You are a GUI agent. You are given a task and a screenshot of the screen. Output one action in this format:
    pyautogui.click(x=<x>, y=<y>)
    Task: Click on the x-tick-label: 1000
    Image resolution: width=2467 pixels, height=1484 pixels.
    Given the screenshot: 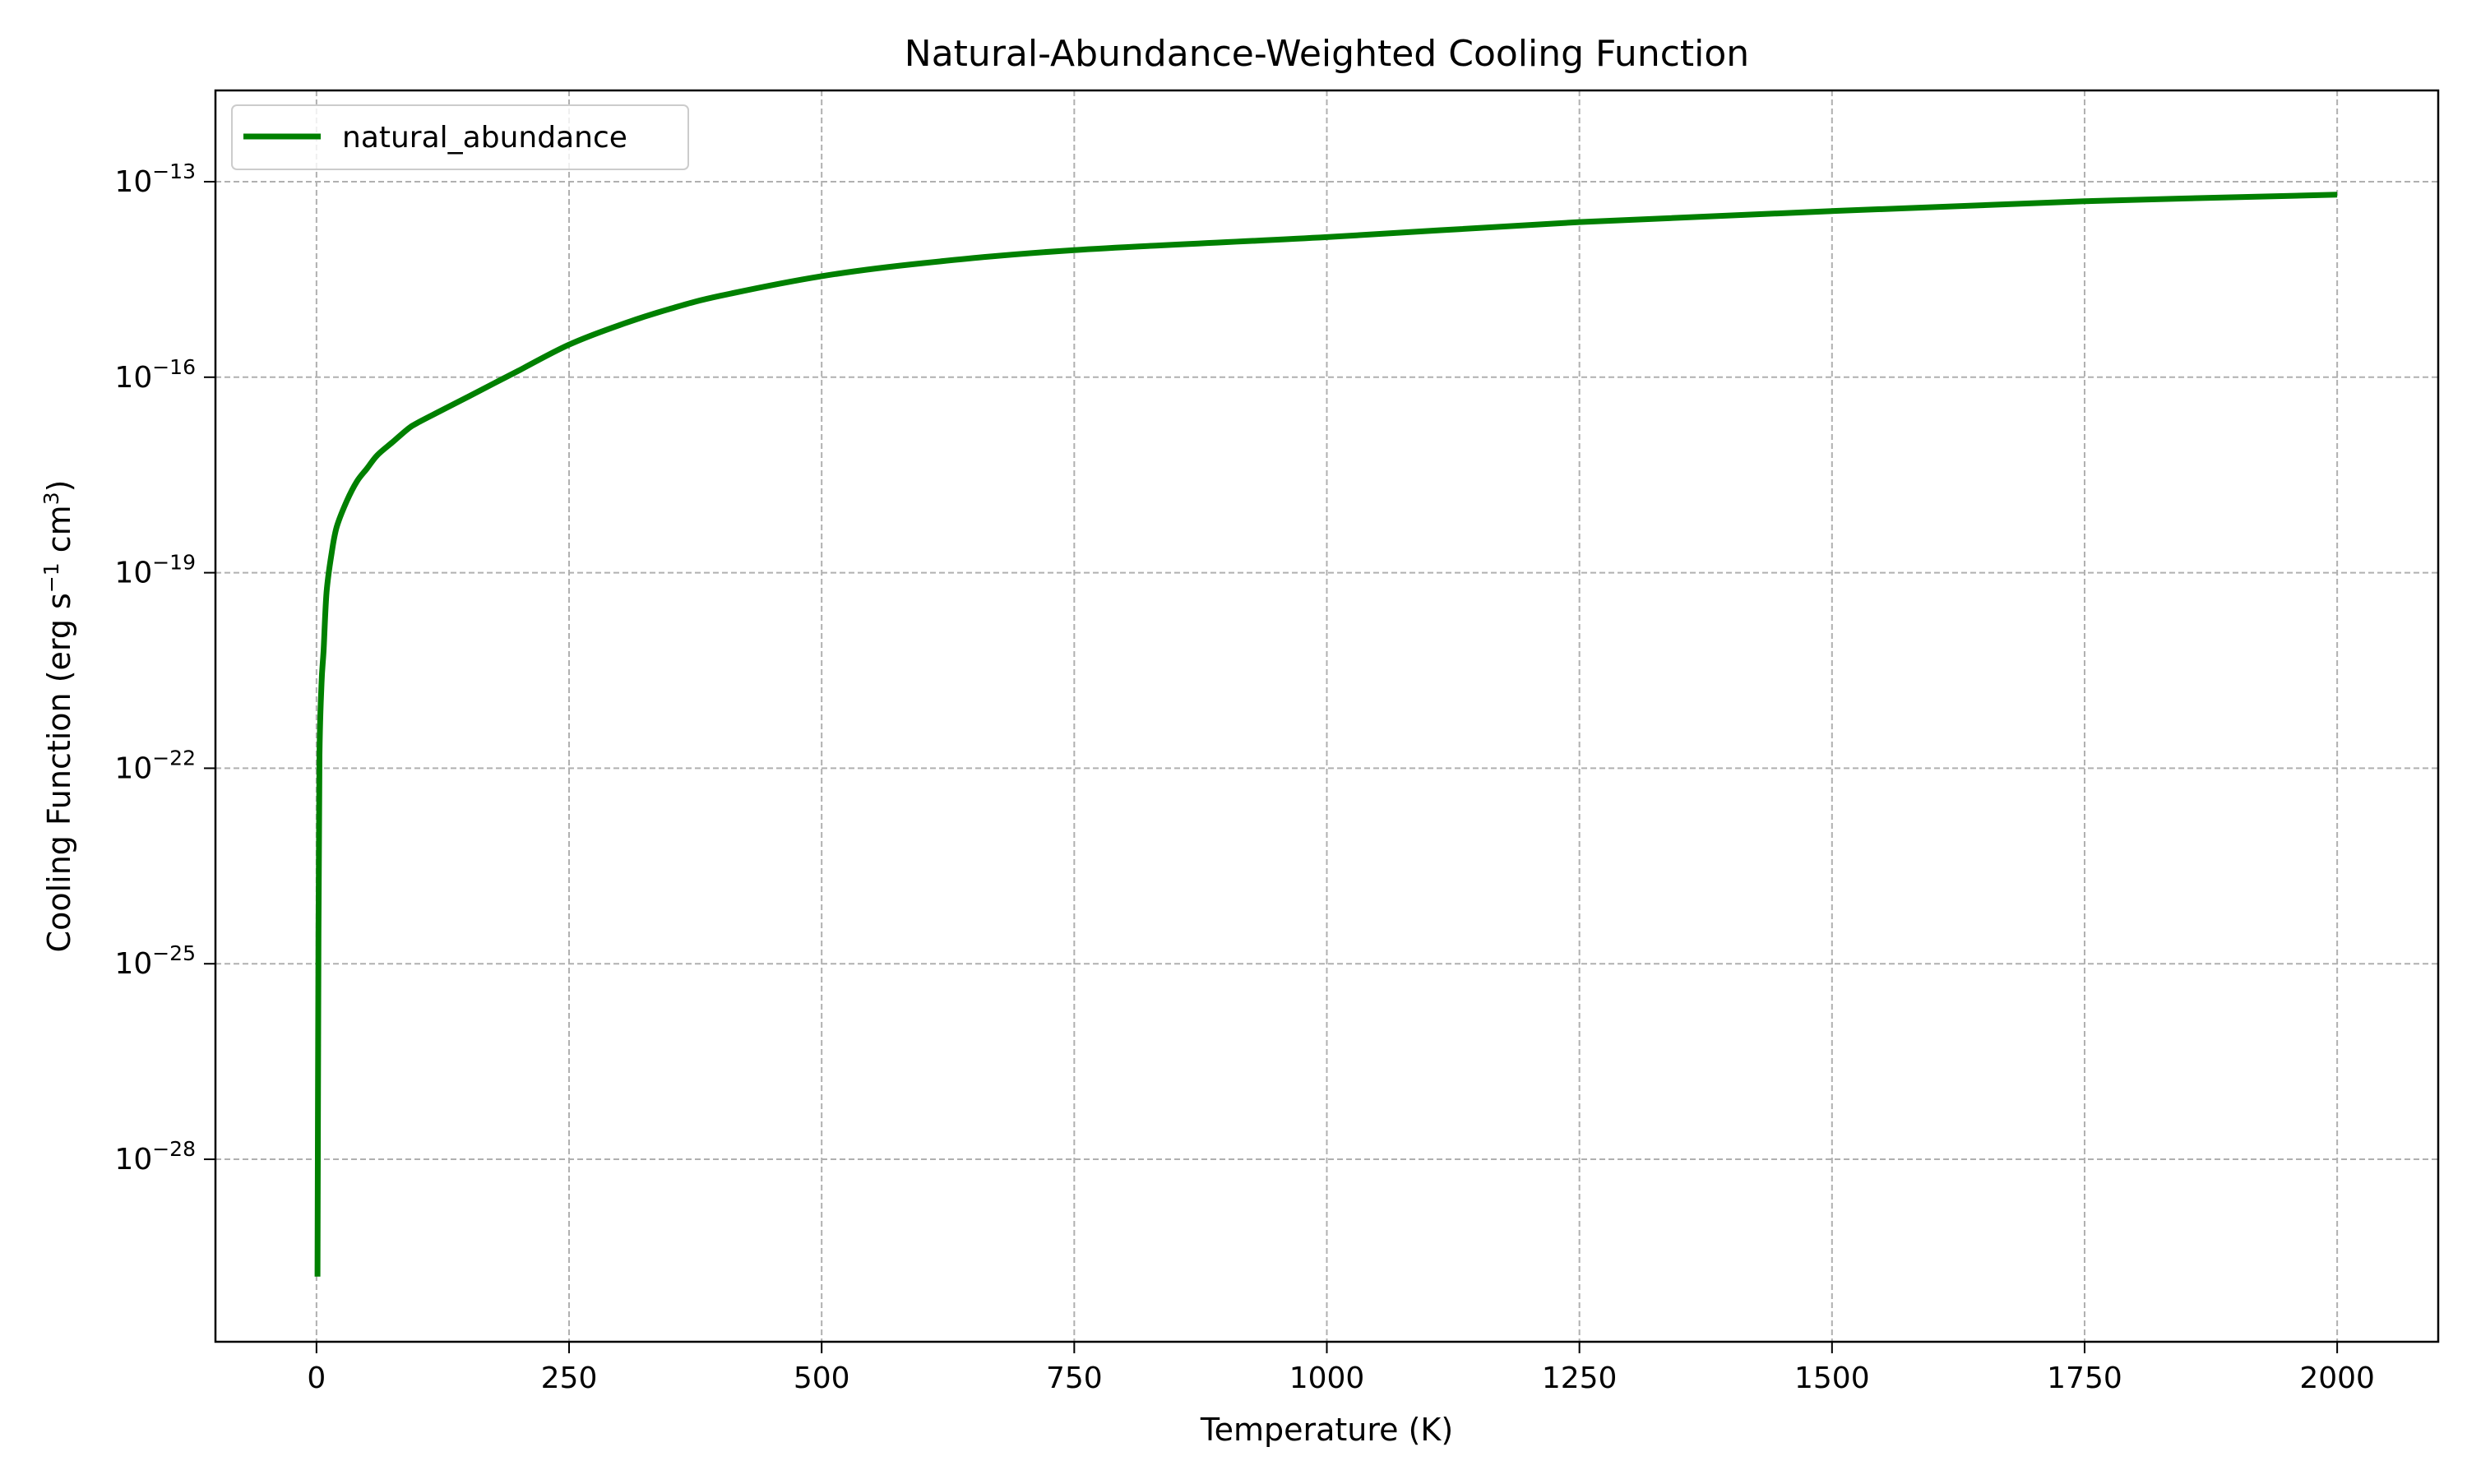 What is the action you would take?
    pyautogui.click(x=1327, y=1378)
    